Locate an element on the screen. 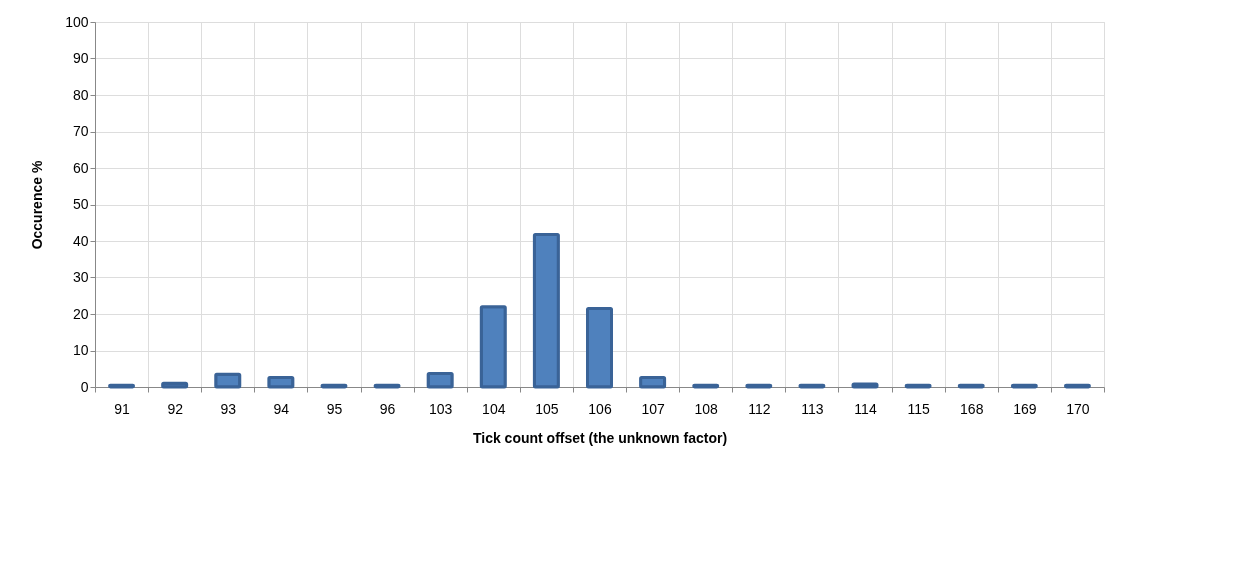  x-tick-label: 92 is located at coordinates (175, 408).